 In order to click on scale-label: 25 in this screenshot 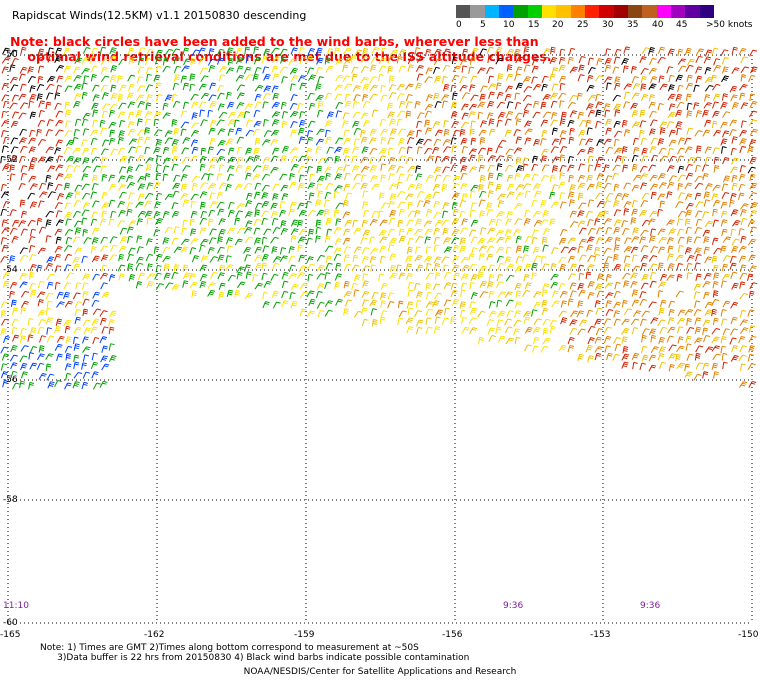, I will do `click(583, 25)`.